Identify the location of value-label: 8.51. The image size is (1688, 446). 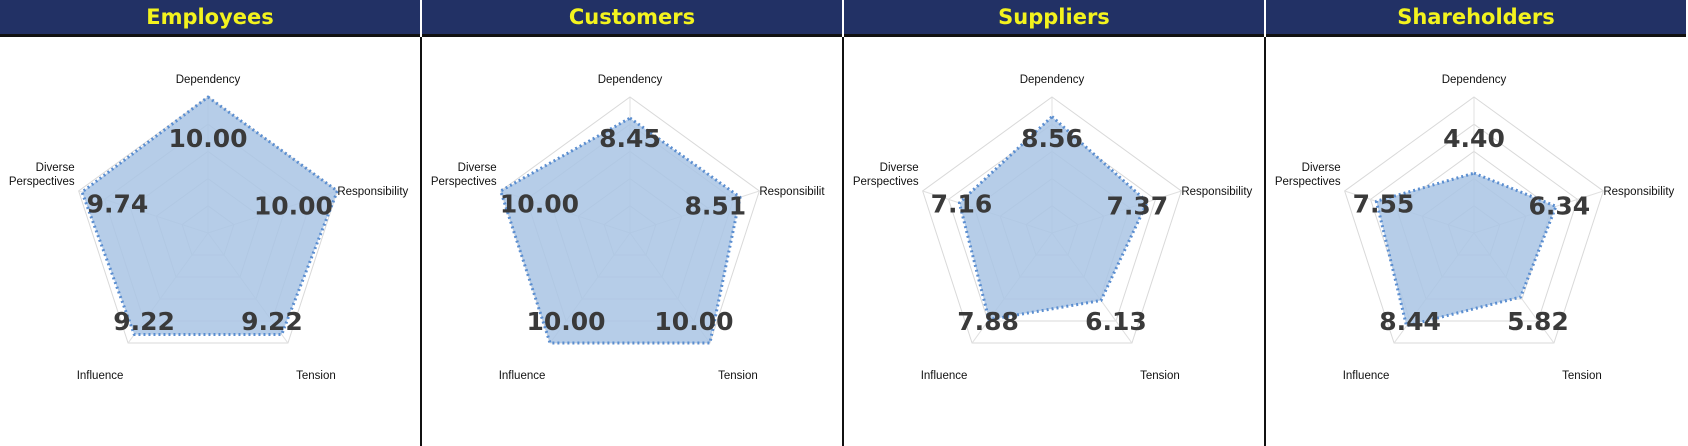
(716, 205).